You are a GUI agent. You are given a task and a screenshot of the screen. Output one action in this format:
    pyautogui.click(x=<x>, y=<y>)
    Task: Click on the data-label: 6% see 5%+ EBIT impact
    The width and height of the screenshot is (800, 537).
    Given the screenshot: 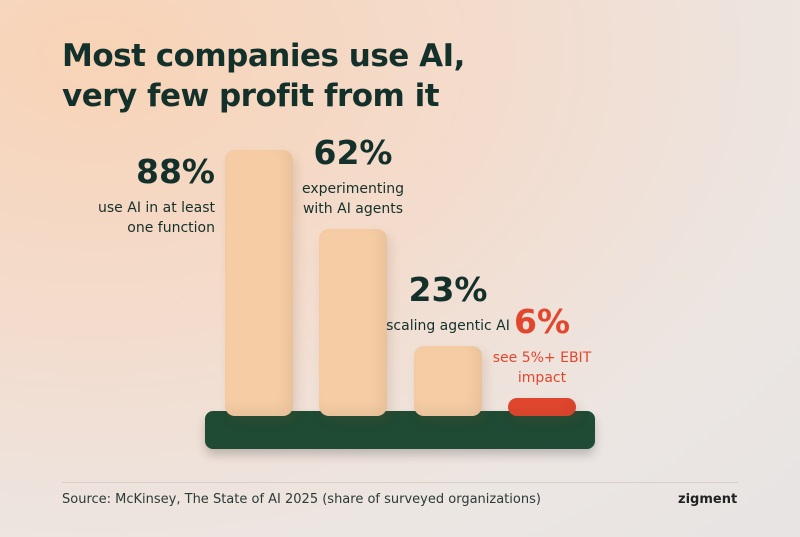 What is the action you would take?
    pyautogui.click(x=542, y=345)
    